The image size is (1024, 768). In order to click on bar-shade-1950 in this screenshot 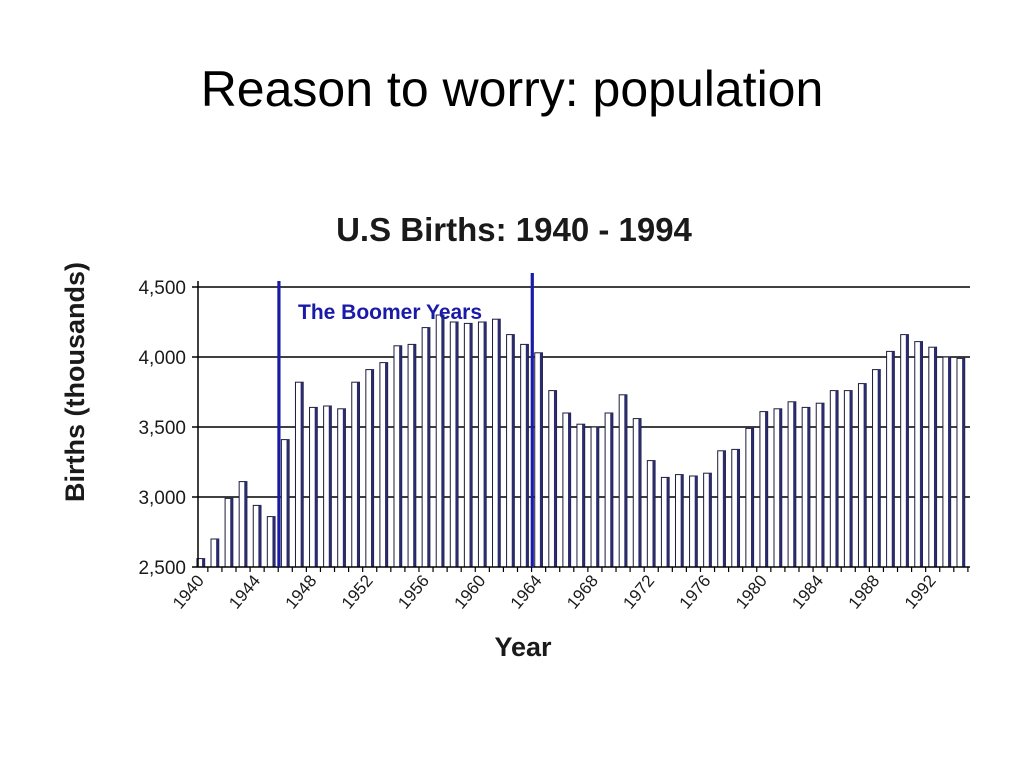, I will do `click(344, 487)`.